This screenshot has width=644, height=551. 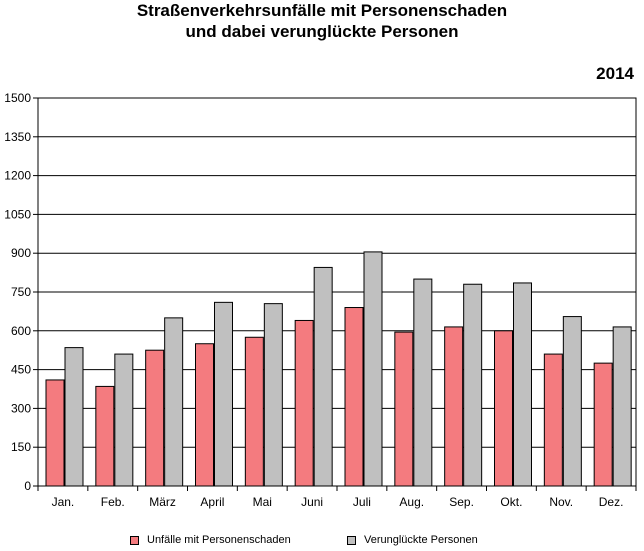 What do you see at coordinates (219, 540) in the screenshot?
I see `legend-label-unfaelle: Unfälle mit Personenschaden` at bounding box center [219, 540].